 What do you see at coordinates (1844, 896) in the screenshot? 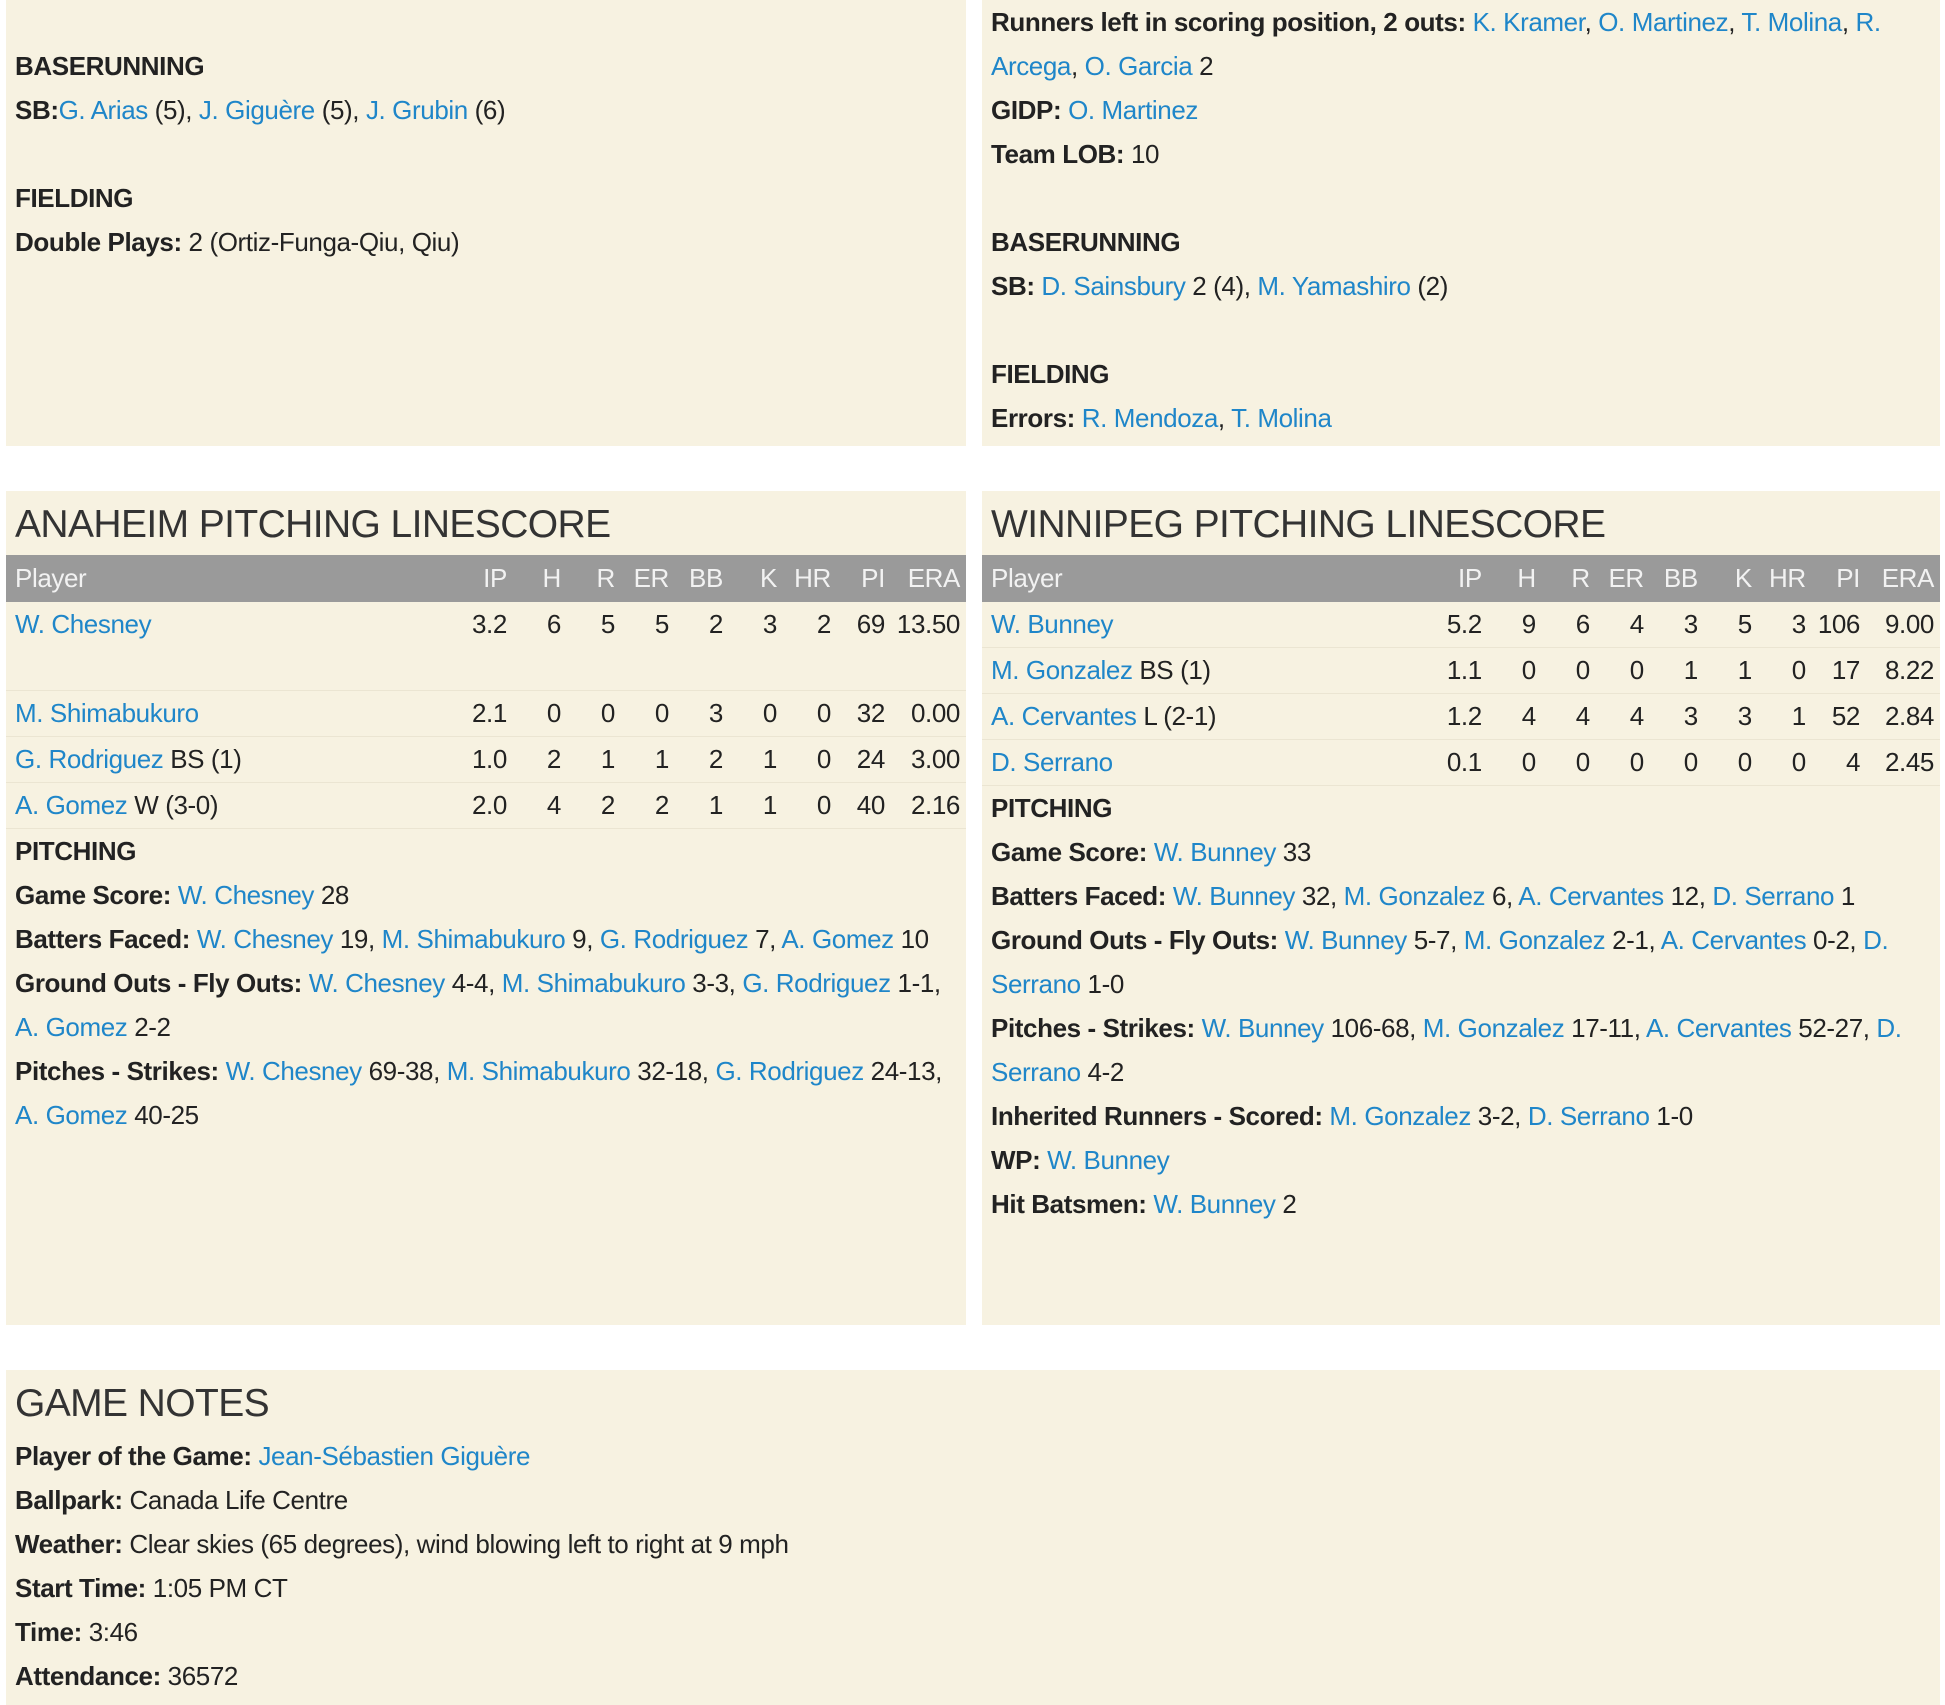
I see `note-text: 1` at bounding box center [1844, 896].